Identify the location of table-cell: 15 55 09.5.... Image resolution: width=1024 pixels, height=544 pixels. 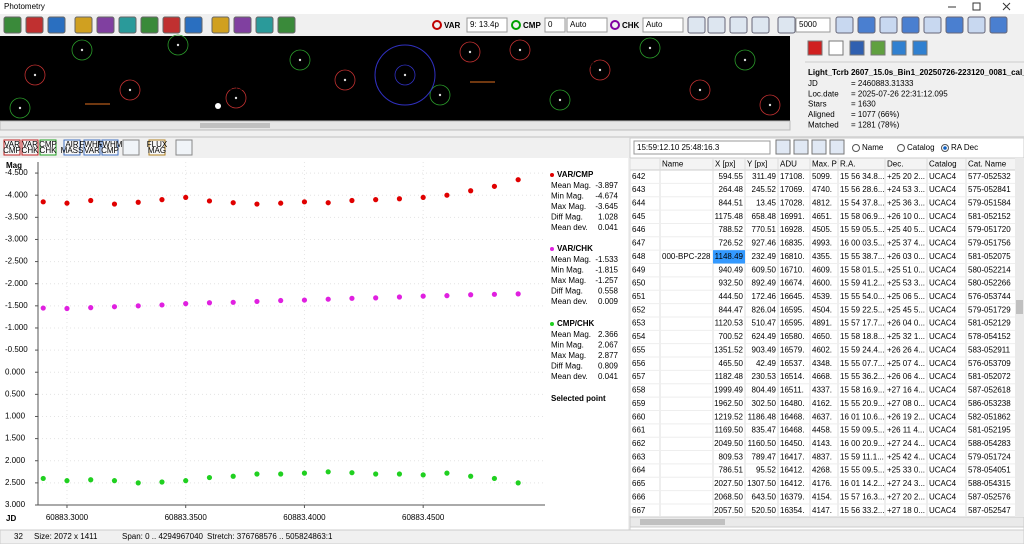
(862, 470).